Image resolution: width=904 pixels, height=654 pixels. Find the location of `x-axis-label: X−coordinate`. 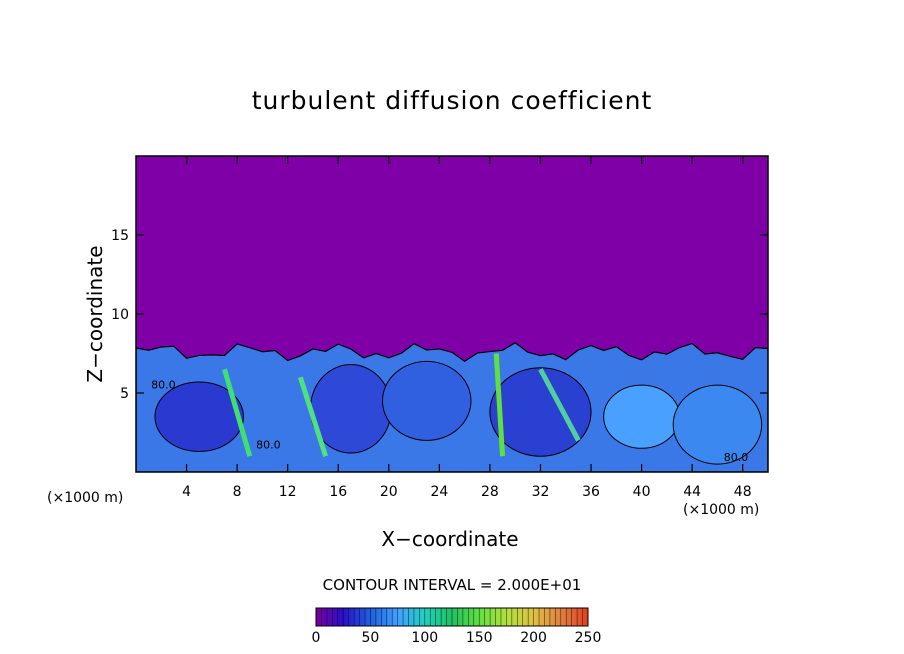

x-axis-label: X−coordinate is located at coordinates (450, 539).